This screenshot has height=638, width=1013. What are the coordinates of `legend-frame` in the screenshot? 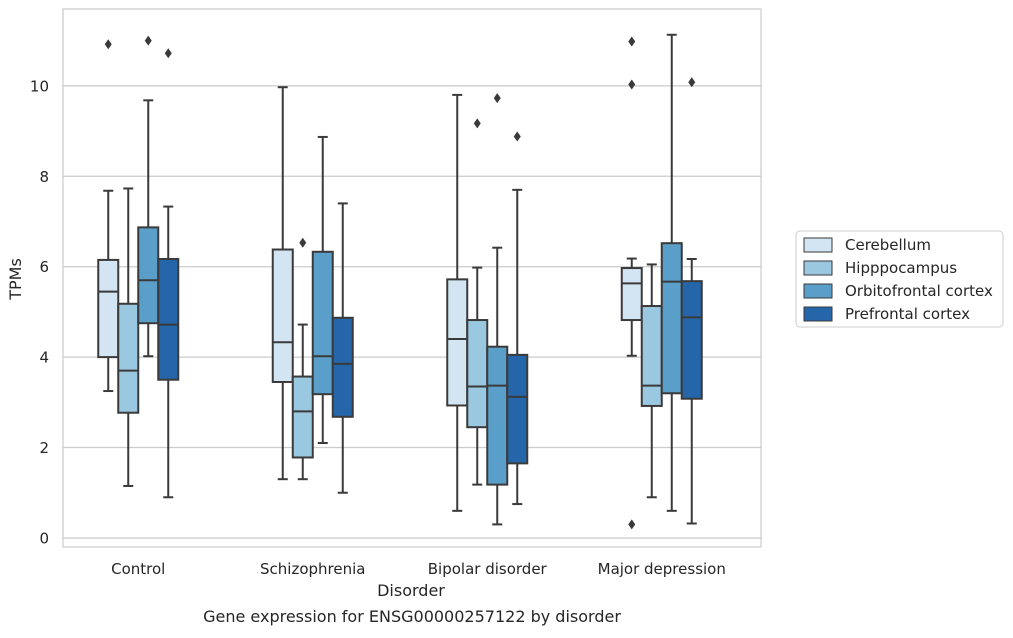 It's located at (899, 279).